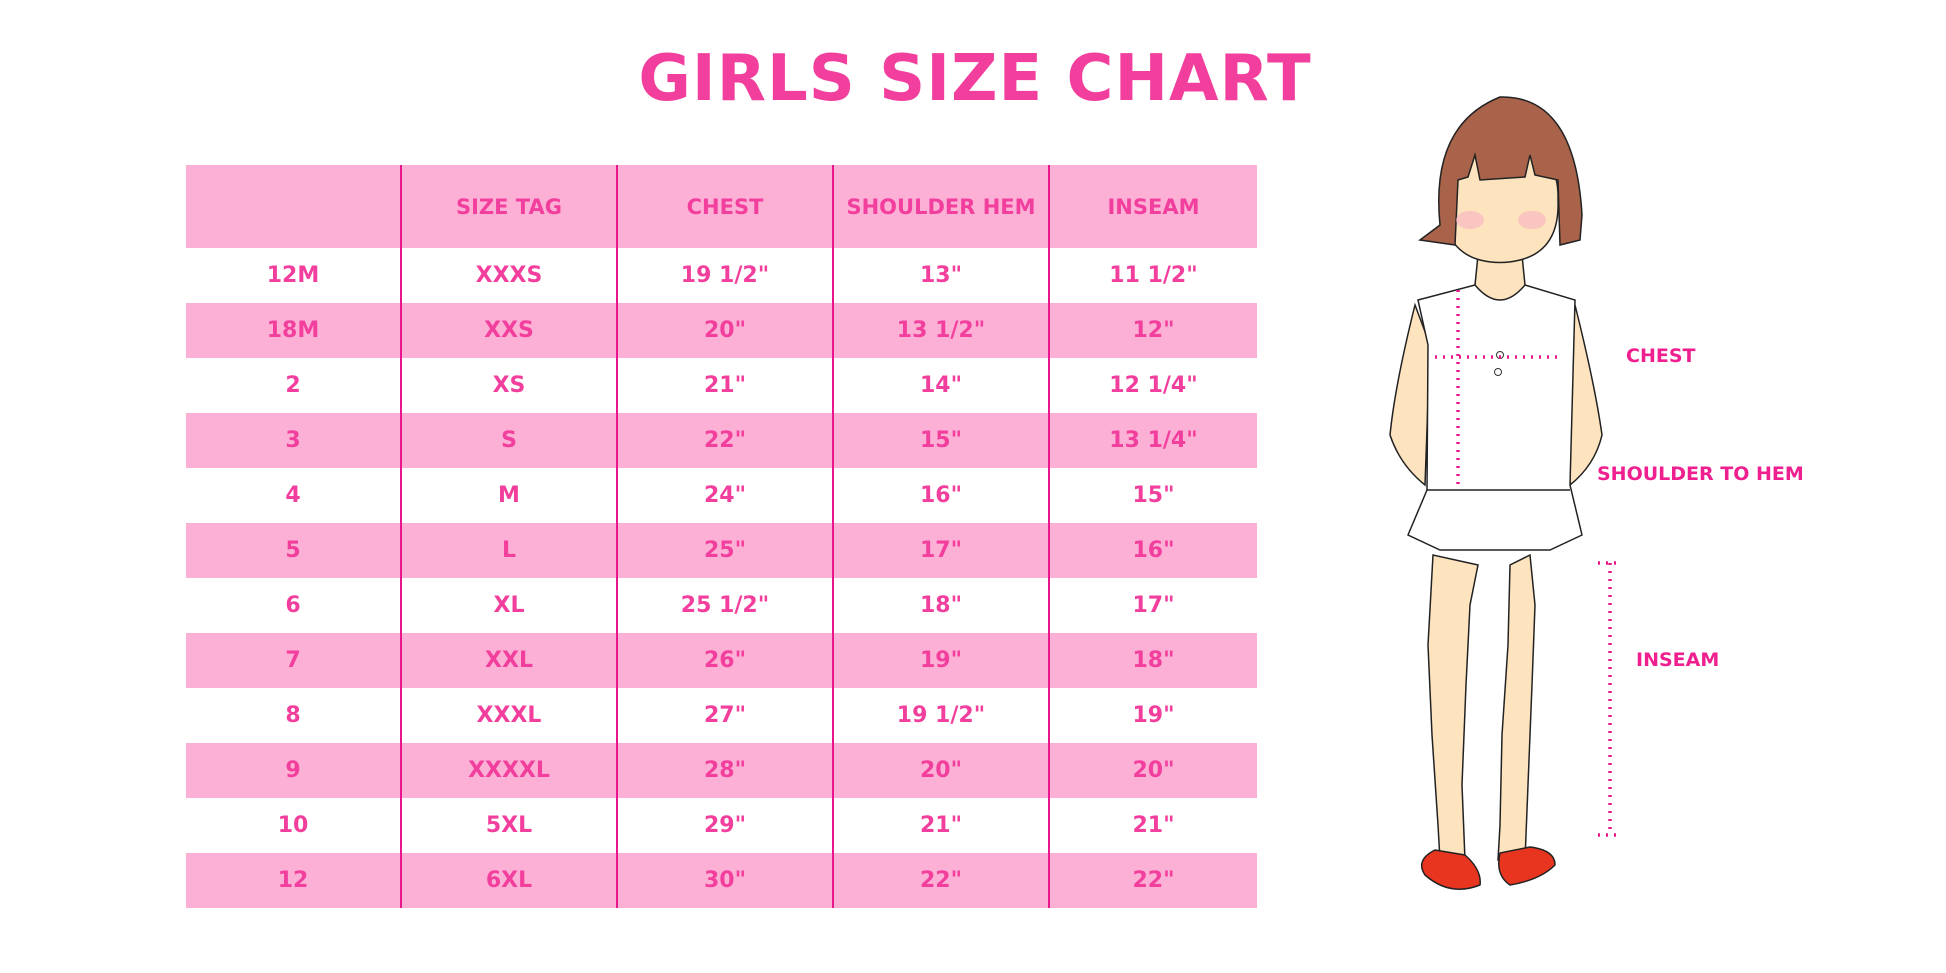 This screenshot has height=973, width=1946. I want to click on table-cell: XXXS, so click(509, 275).